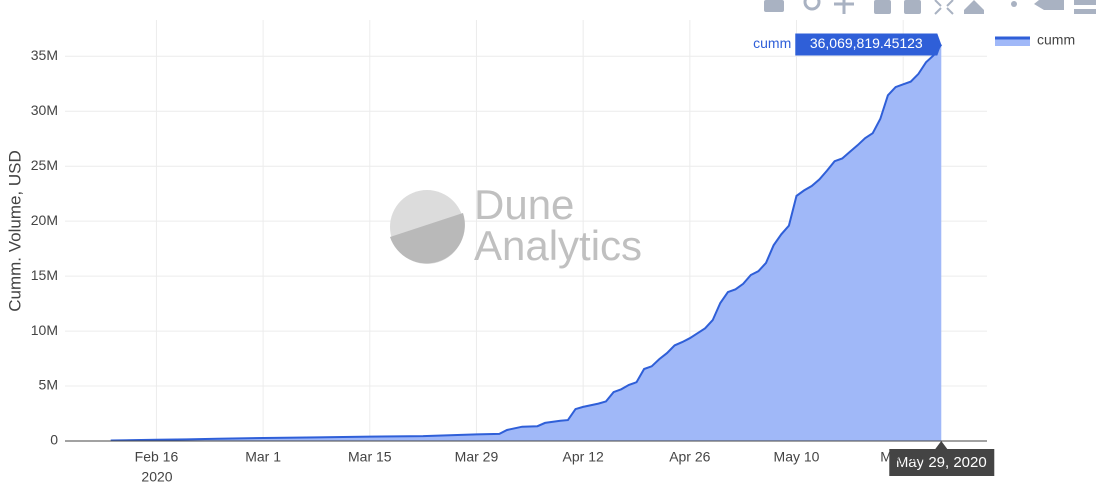 The height and width of the screenshot is (503, 1100). I want to click on pan-icon, so click(844, 7).